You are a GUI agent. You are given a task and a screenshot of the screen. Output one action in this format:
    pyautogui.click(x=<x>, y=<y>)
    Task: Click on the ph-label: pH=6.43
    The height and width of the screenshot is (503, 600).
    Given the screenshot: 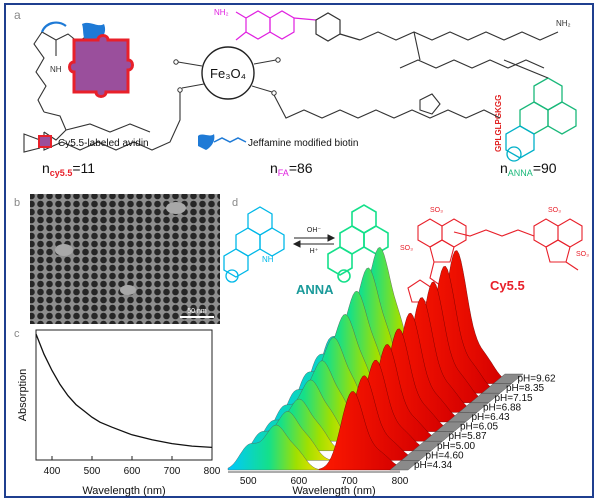 What is the action you would take?
    pyautogui.click(x=491, y=417)
    